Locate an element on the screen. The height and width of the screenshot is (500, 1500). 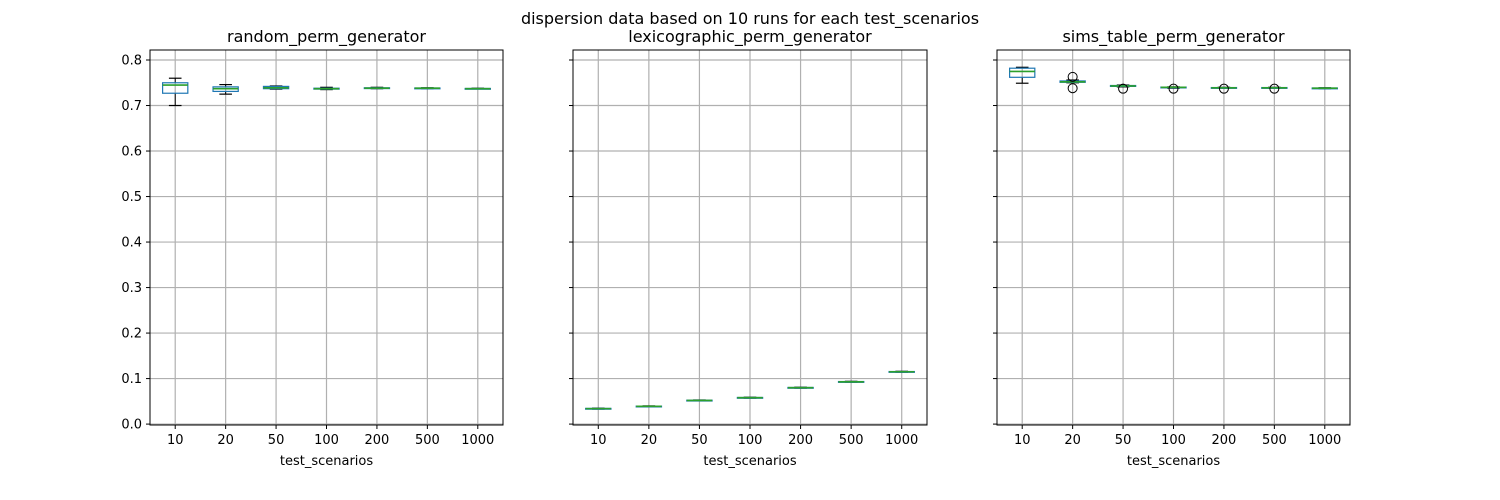
y-tick-label: 0.8 is located at coordinates (131, 61).